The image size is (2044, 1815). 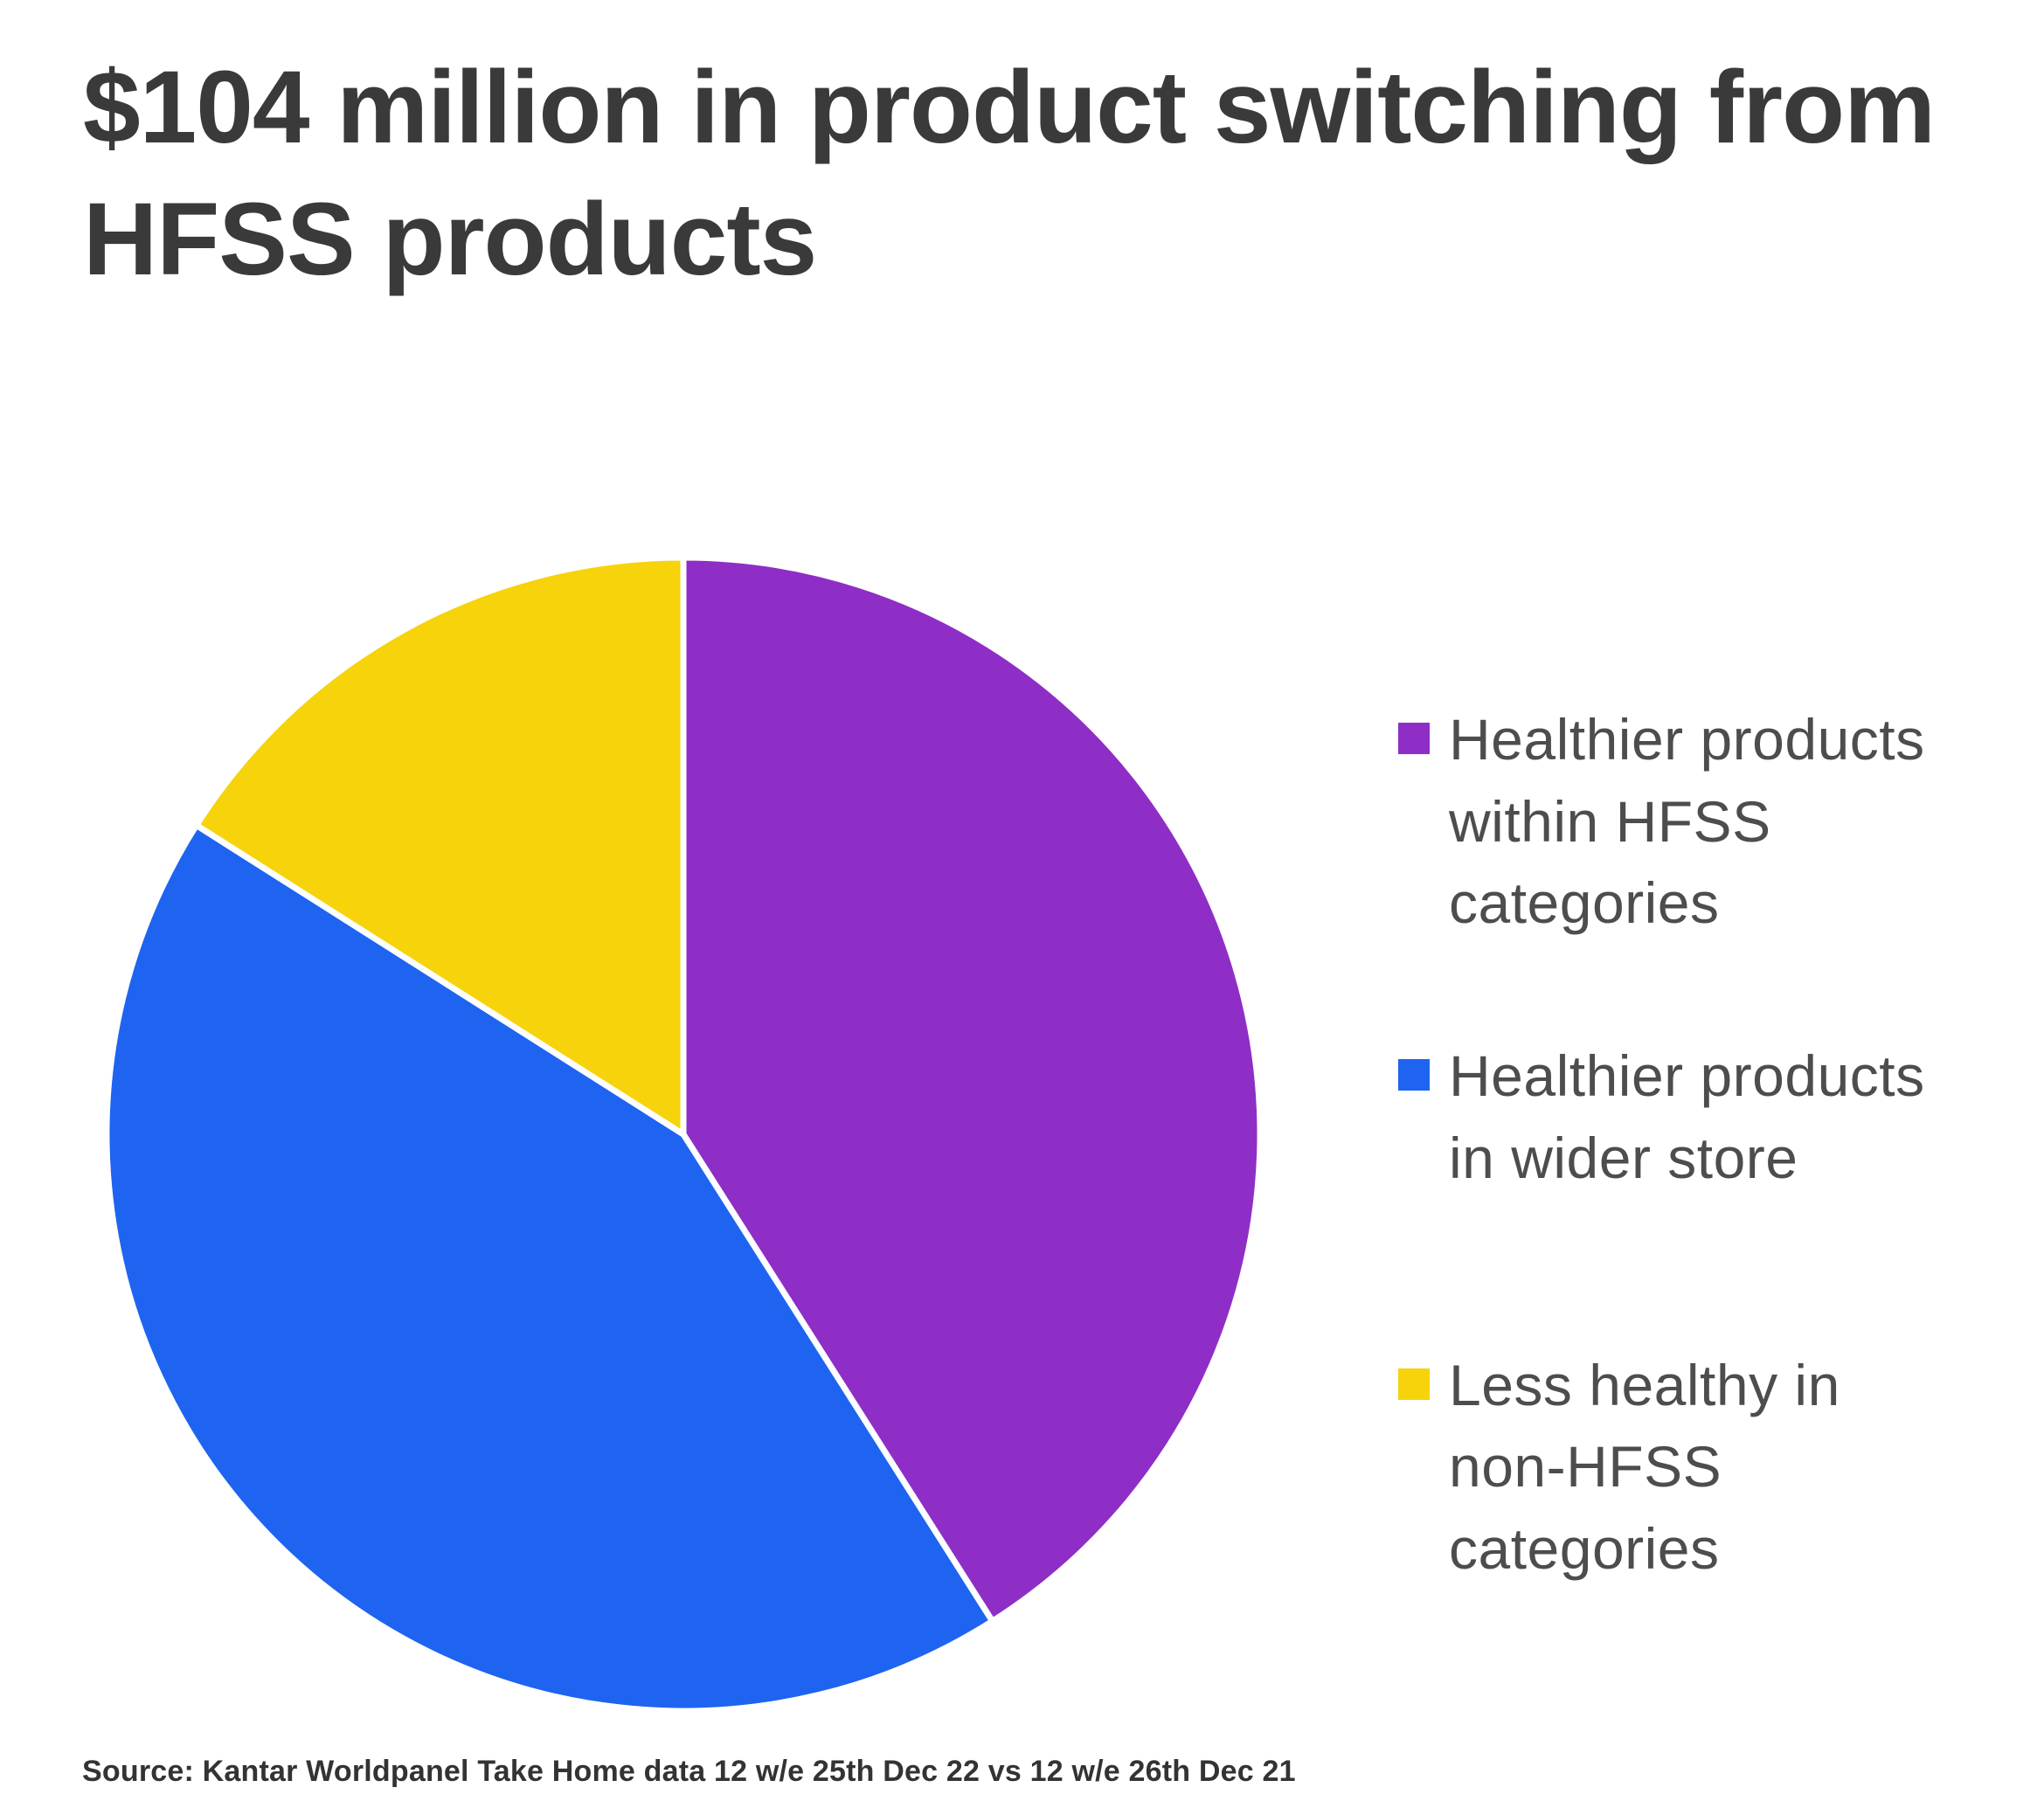 What do you see at coordinates (1414, 1075) in the screenshot?
I see `legend-swatch-blue` at bounding box center [1414, 1075].